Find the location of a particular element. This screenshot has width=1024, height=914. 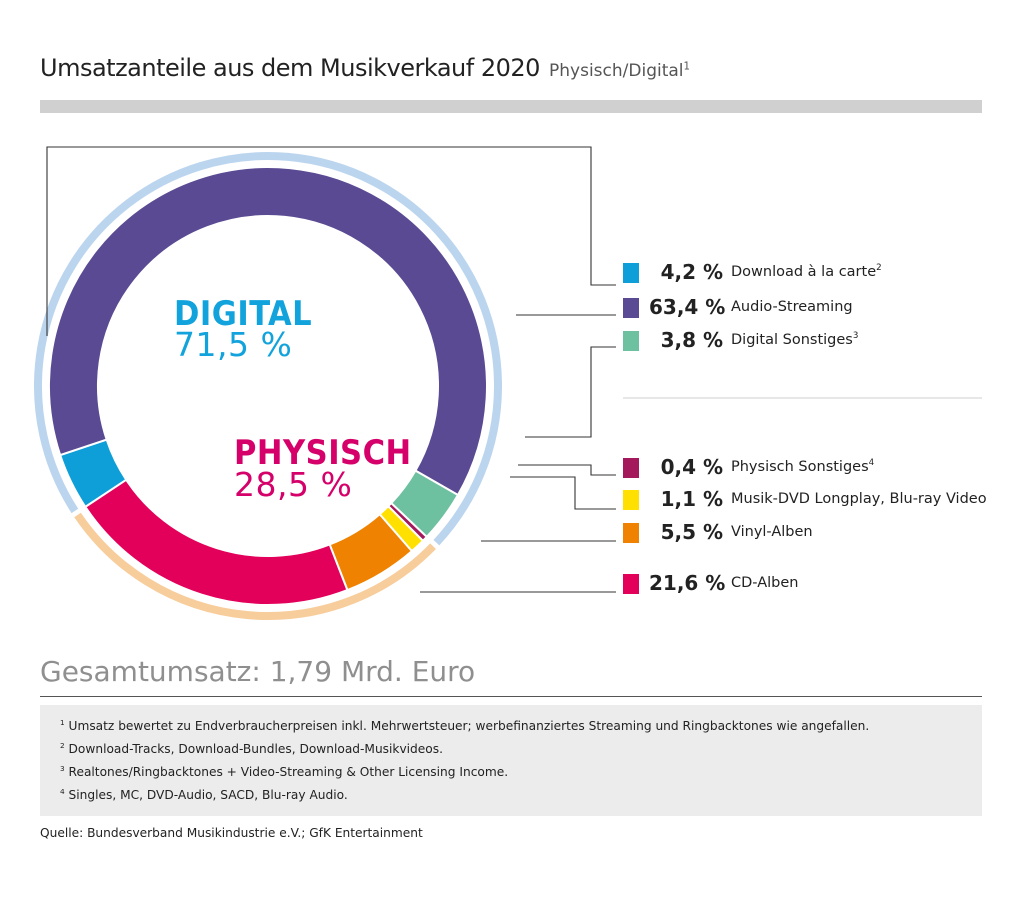

legend-label: Physisch Sonstiges4 is located at coordinates (802, 467).